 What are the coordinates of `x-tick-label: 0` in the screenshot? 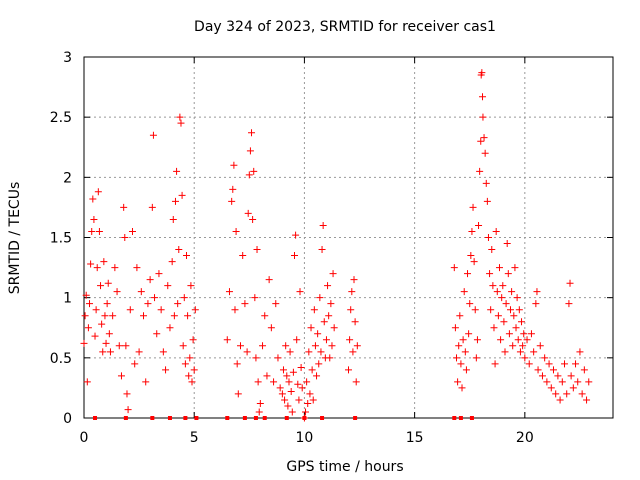 It's located at (84, 438).